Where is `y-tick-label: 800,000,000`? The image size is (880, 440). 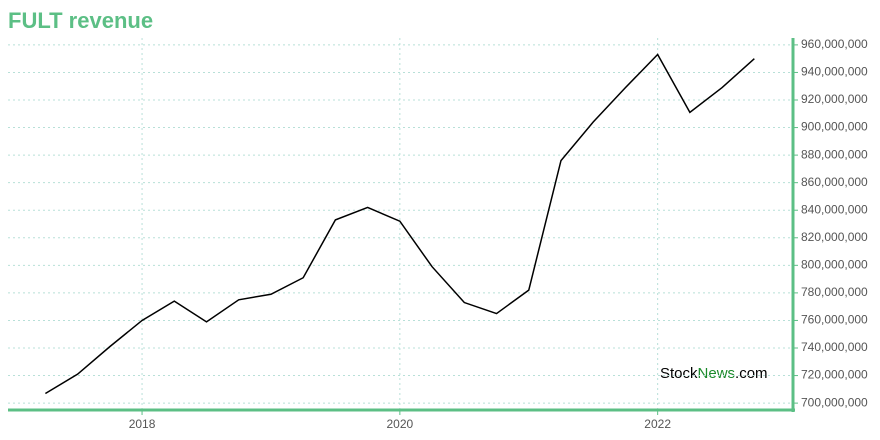 y-tick-label: 800,000,000 is located at coordinates (834, 265).